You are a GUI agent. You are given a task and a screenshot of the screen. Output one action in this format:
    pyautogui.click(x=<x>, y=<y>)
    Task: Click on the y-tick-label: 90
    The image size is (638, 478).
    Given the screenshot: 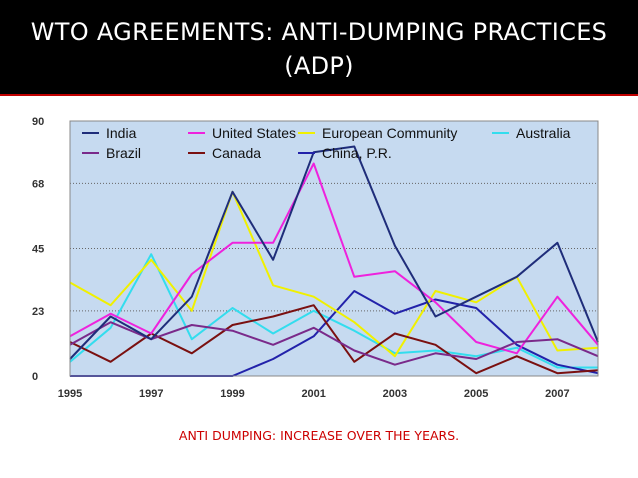 What is the action you would take?
    pyautogui.click(x=38, y=122)
    